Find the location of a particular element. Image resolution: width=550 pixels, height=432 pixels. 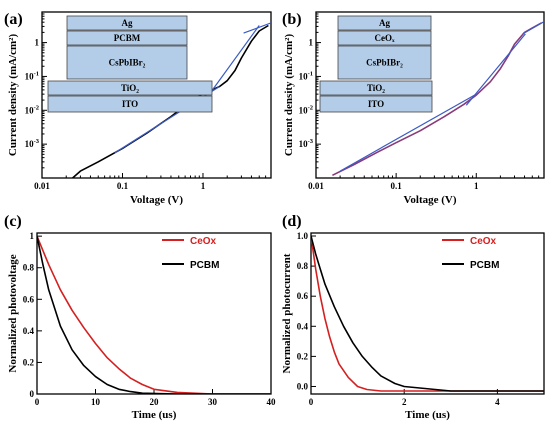

device-layer-label: CeOₓ is located at coordinates (384, 38).